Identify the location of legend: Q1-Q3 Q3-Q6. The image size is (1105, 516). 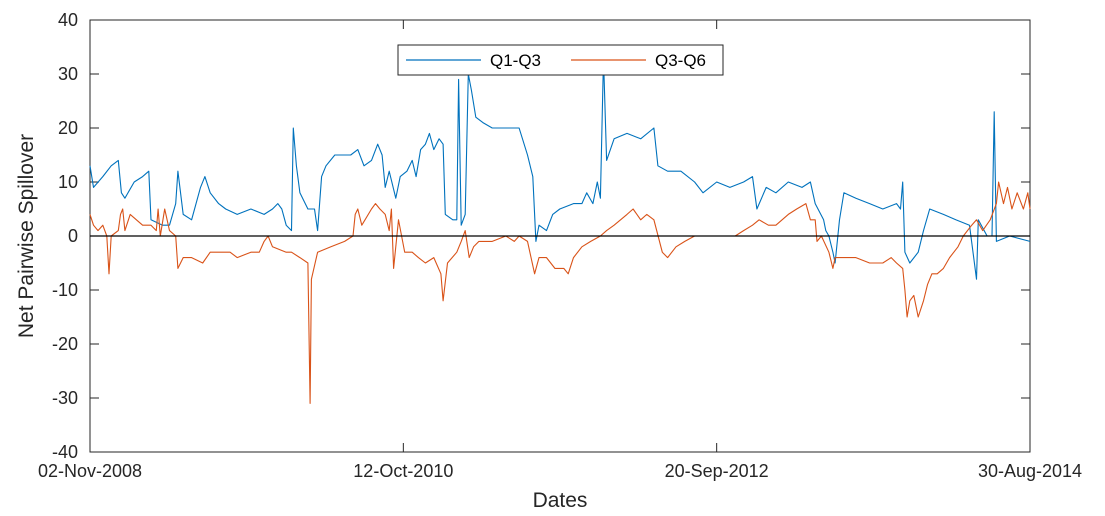
(560, 60).